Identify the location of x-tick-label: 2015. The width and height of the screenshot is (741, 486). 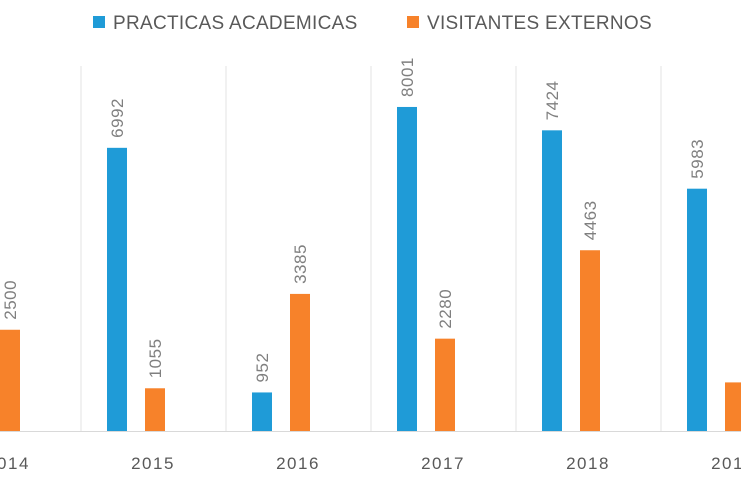
(153, 463).